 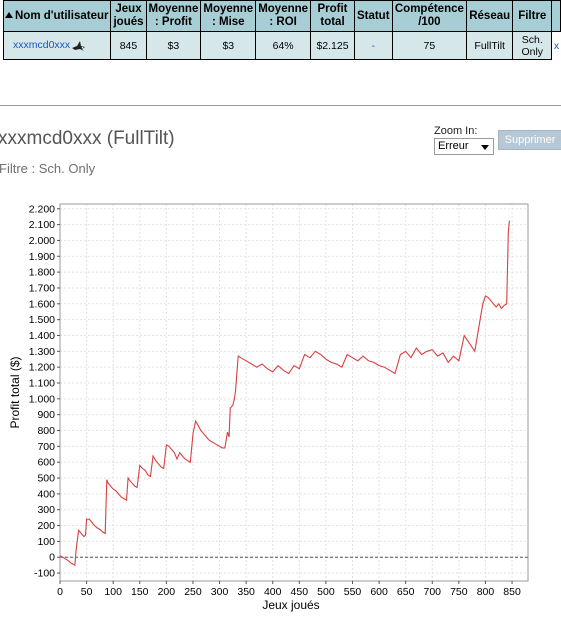 What do you see at coordinates (79, 45) in the screenshot?
I see `shark-icon` at bounding box center [79, 45].